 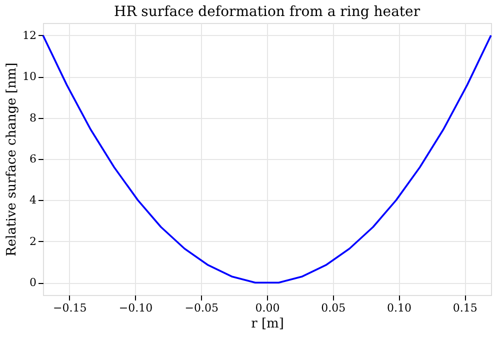 I want to click on y-tick-label: 12, so click(x=29, y=35).